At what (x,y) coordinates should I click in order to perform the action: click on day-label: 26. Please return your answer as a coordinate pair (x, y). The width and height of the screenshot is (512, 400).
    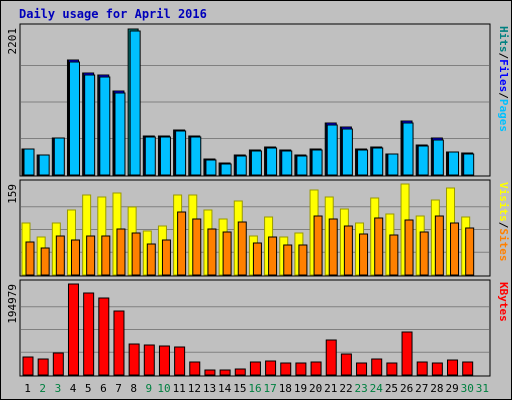
    Looking at the image, I should click on (406, 388).